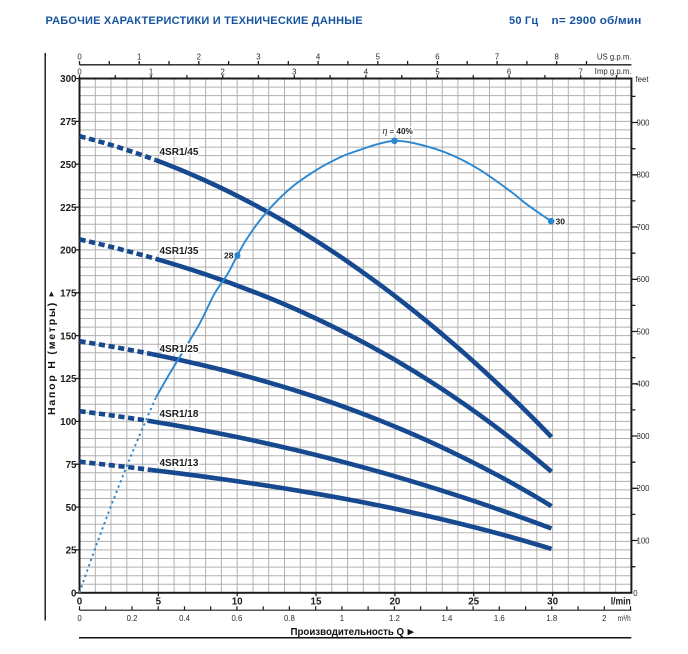  I want to click on svg-text: 4SR1/25, so click(179, 349).